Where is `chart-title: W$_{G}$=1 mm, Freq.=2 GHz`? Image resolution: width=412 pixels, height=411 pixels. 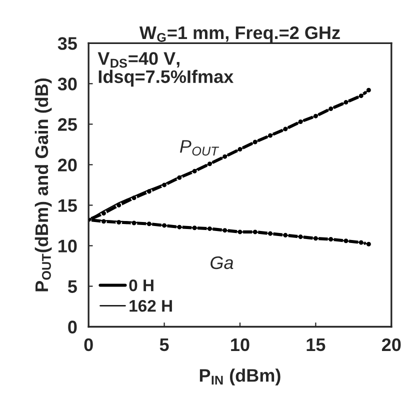 chart-title: W$_{G}$=1 mm, Freq.=2 GHz is located at coordinates (239, 34).